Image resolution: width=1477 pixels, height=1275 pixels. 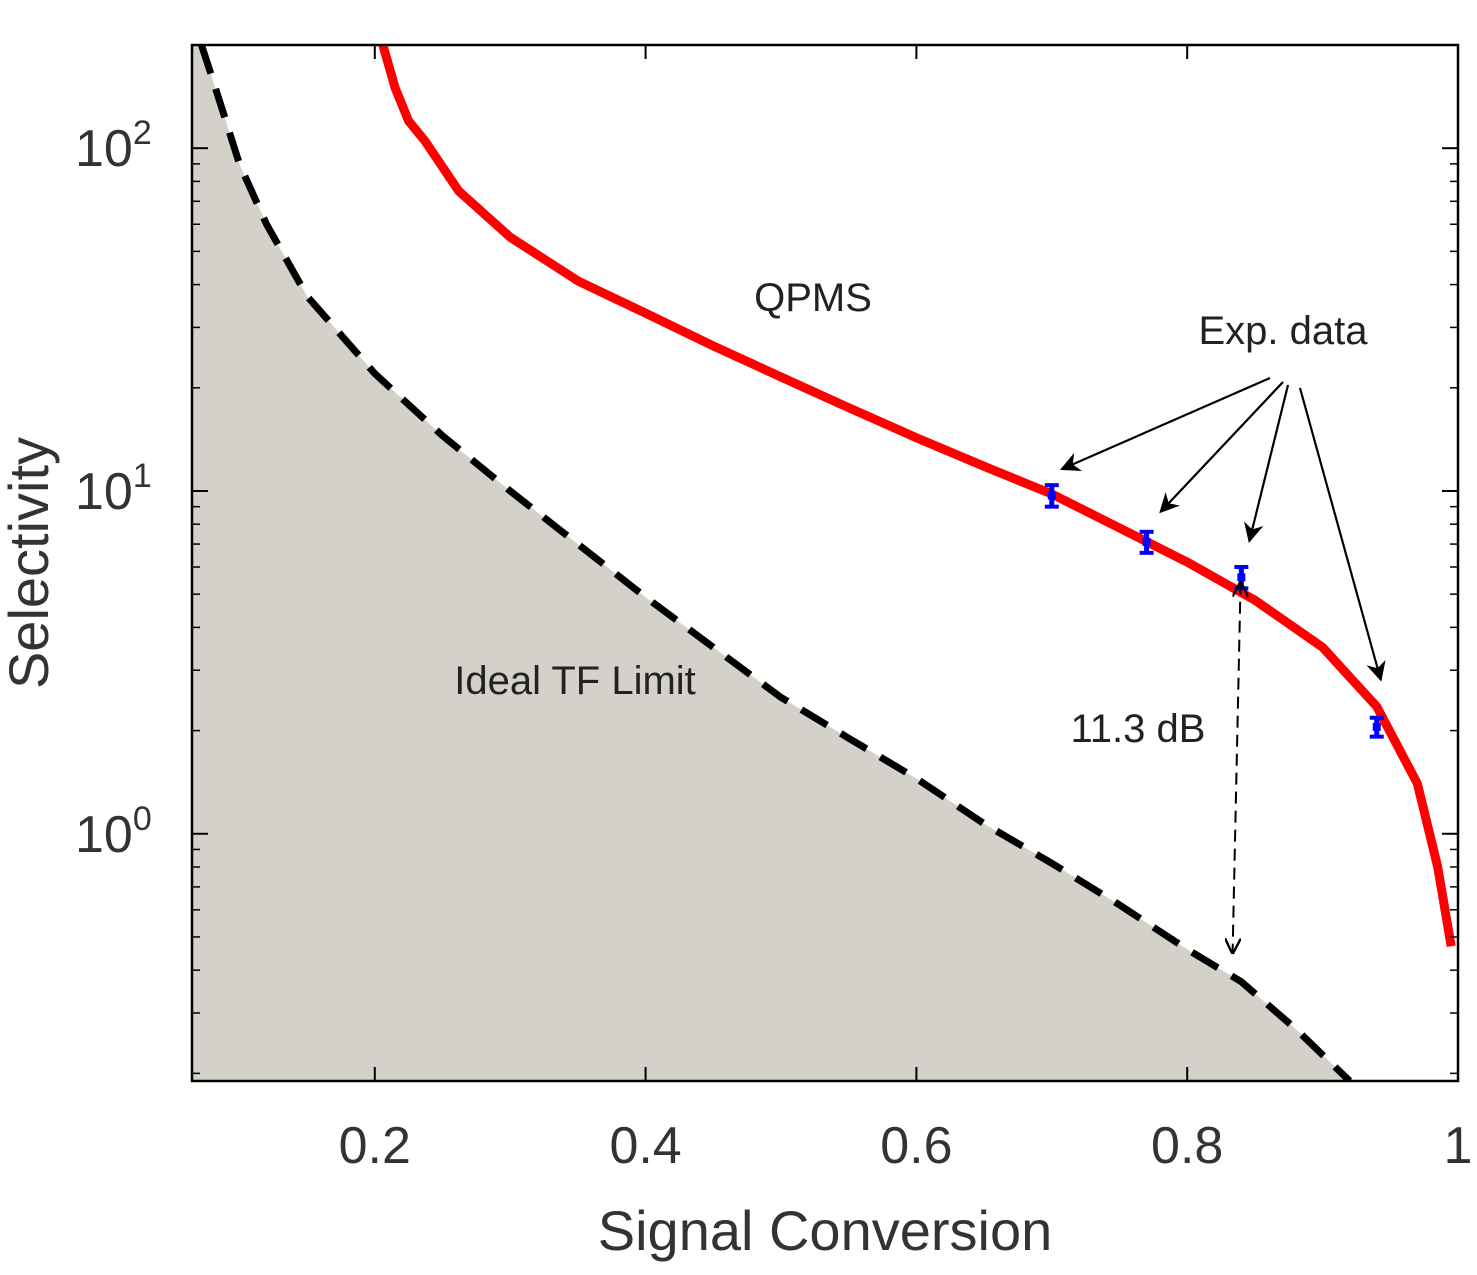 What do you see at coordinates (1283, 331) in the screenshot?
I see `exp-data-label: Exp. data` at bounding box center [1283, 331].